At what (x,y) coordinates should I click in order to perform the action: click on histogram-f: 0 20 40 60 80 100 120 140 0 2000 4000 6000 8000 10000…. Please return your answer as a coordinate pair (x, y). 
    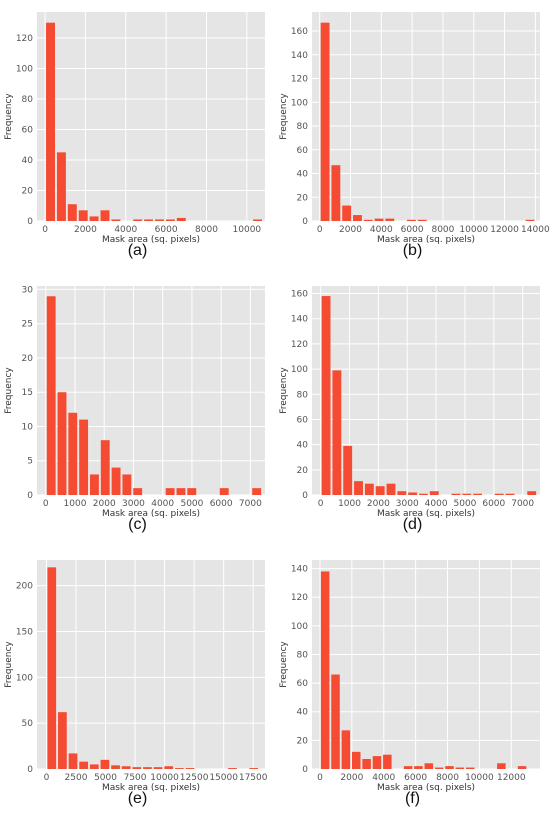
    Looking at the image, I should click on (409, 676).